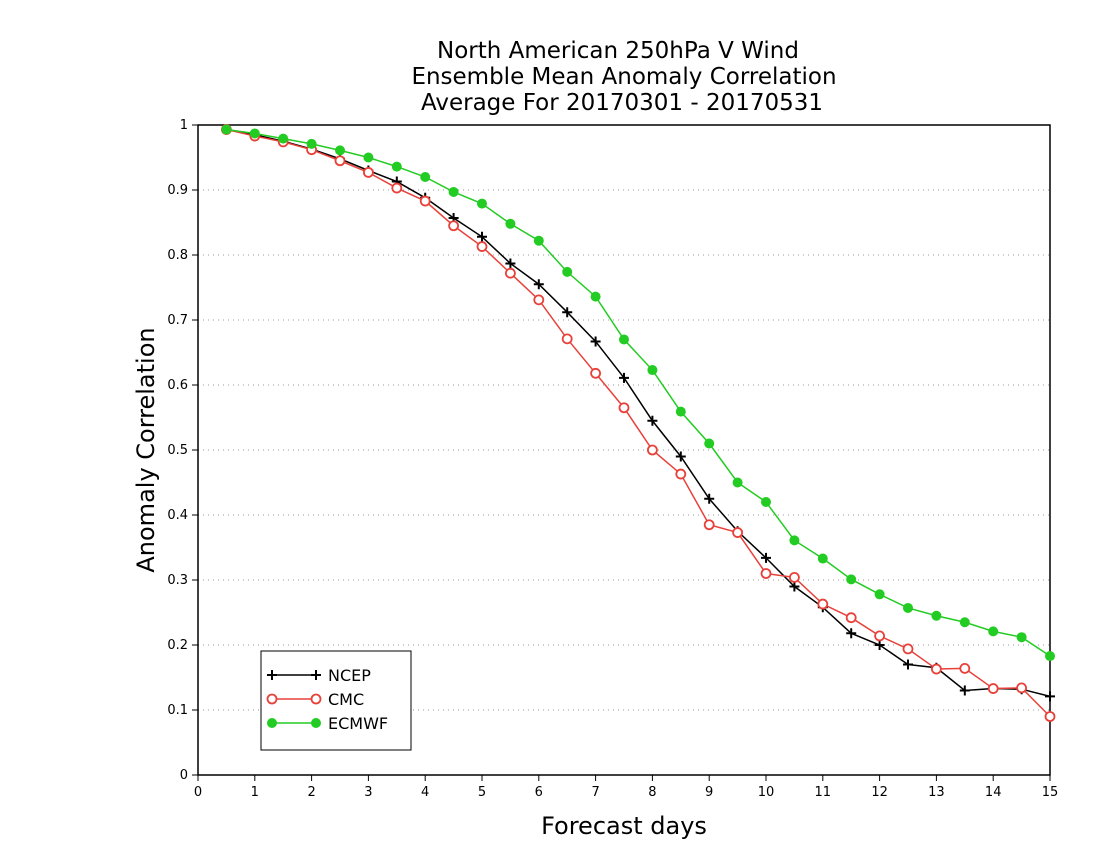  I want to click on legend-item-cmc: CMC, so click(315, 699).